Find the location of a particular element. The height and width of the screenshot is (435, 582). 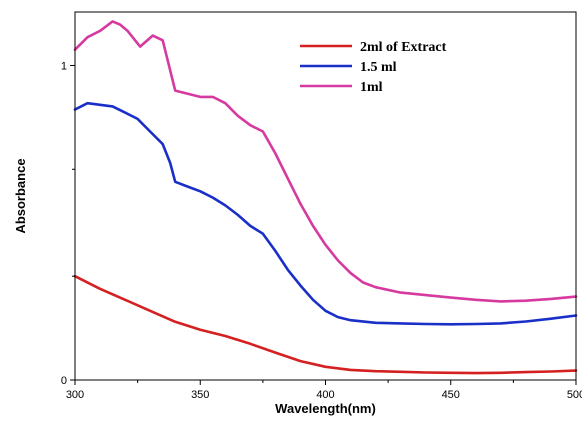

legend-label-2: 1.5 ml is located at coordinates (378, 67).